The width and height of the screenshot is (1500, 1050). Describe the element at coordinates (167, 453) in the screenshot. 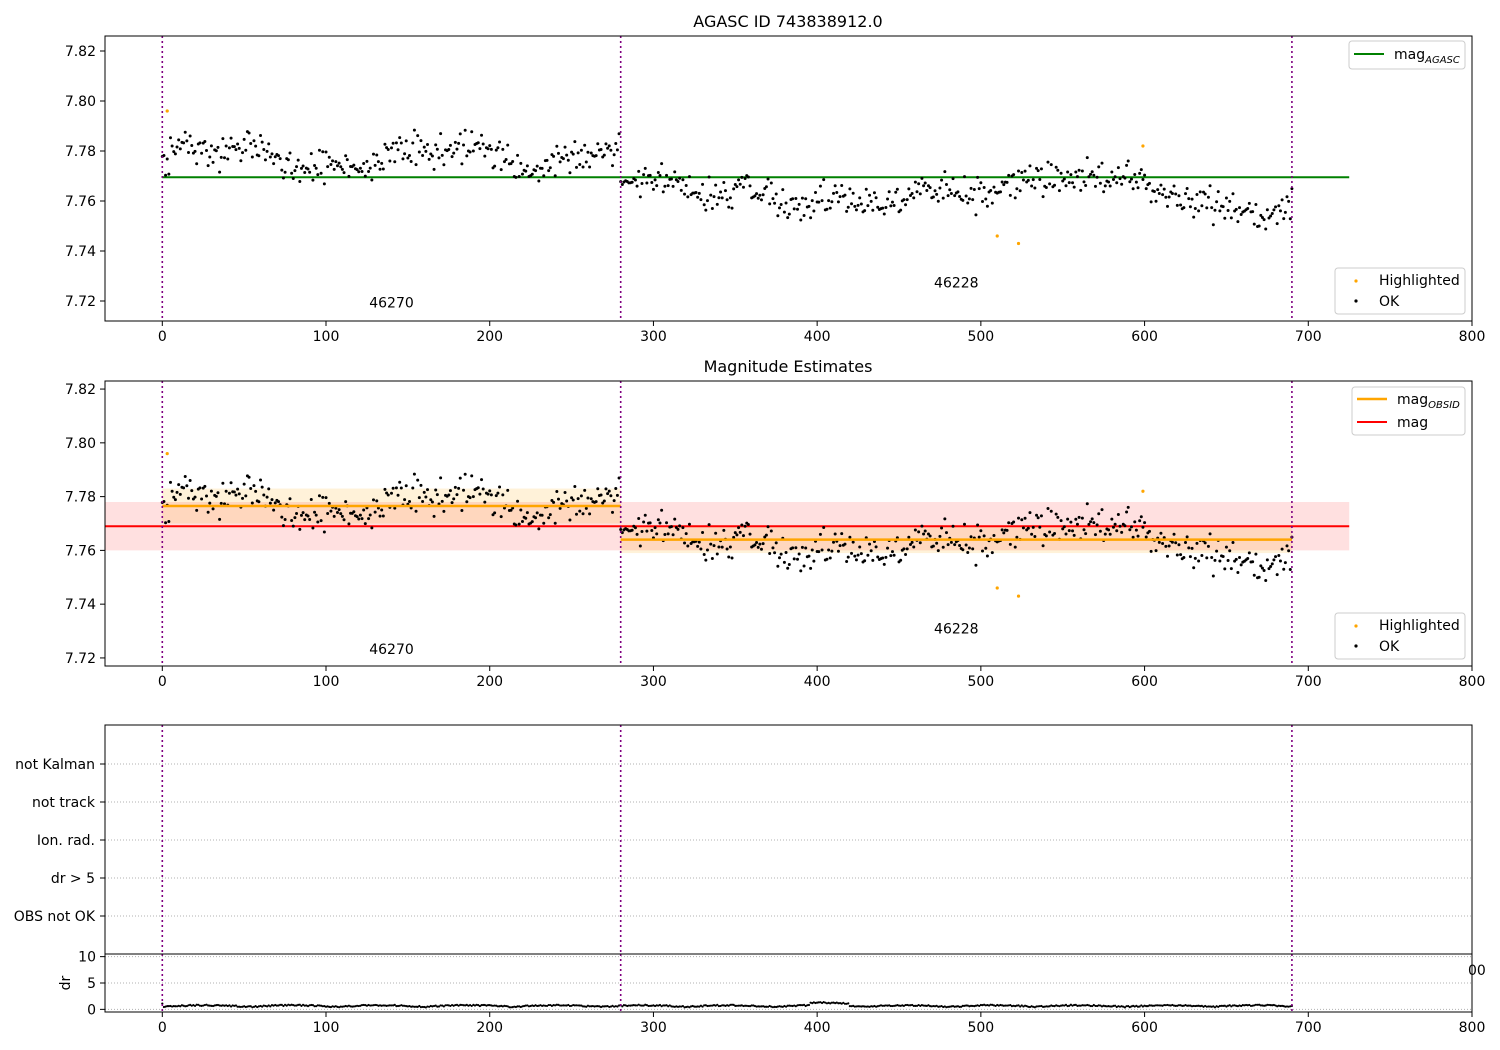

I see `highlighted-point` at that location.